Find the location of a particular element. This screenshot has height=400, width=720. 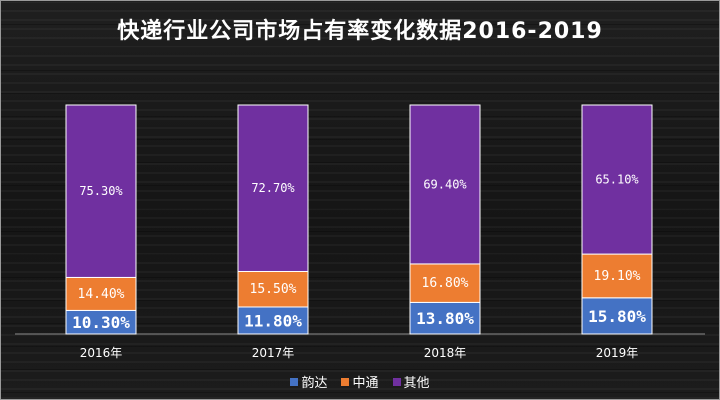

x-tick-label-1: 2016年 is located at coordinates (101, 353).